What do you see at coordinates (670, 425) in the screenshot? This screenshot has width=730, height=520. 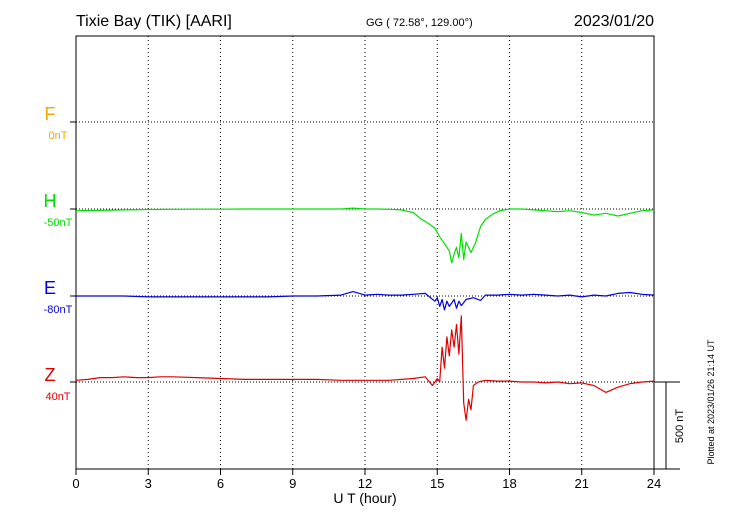 I see `scale-bar: 500 nT` at bounding box center [670, 425].